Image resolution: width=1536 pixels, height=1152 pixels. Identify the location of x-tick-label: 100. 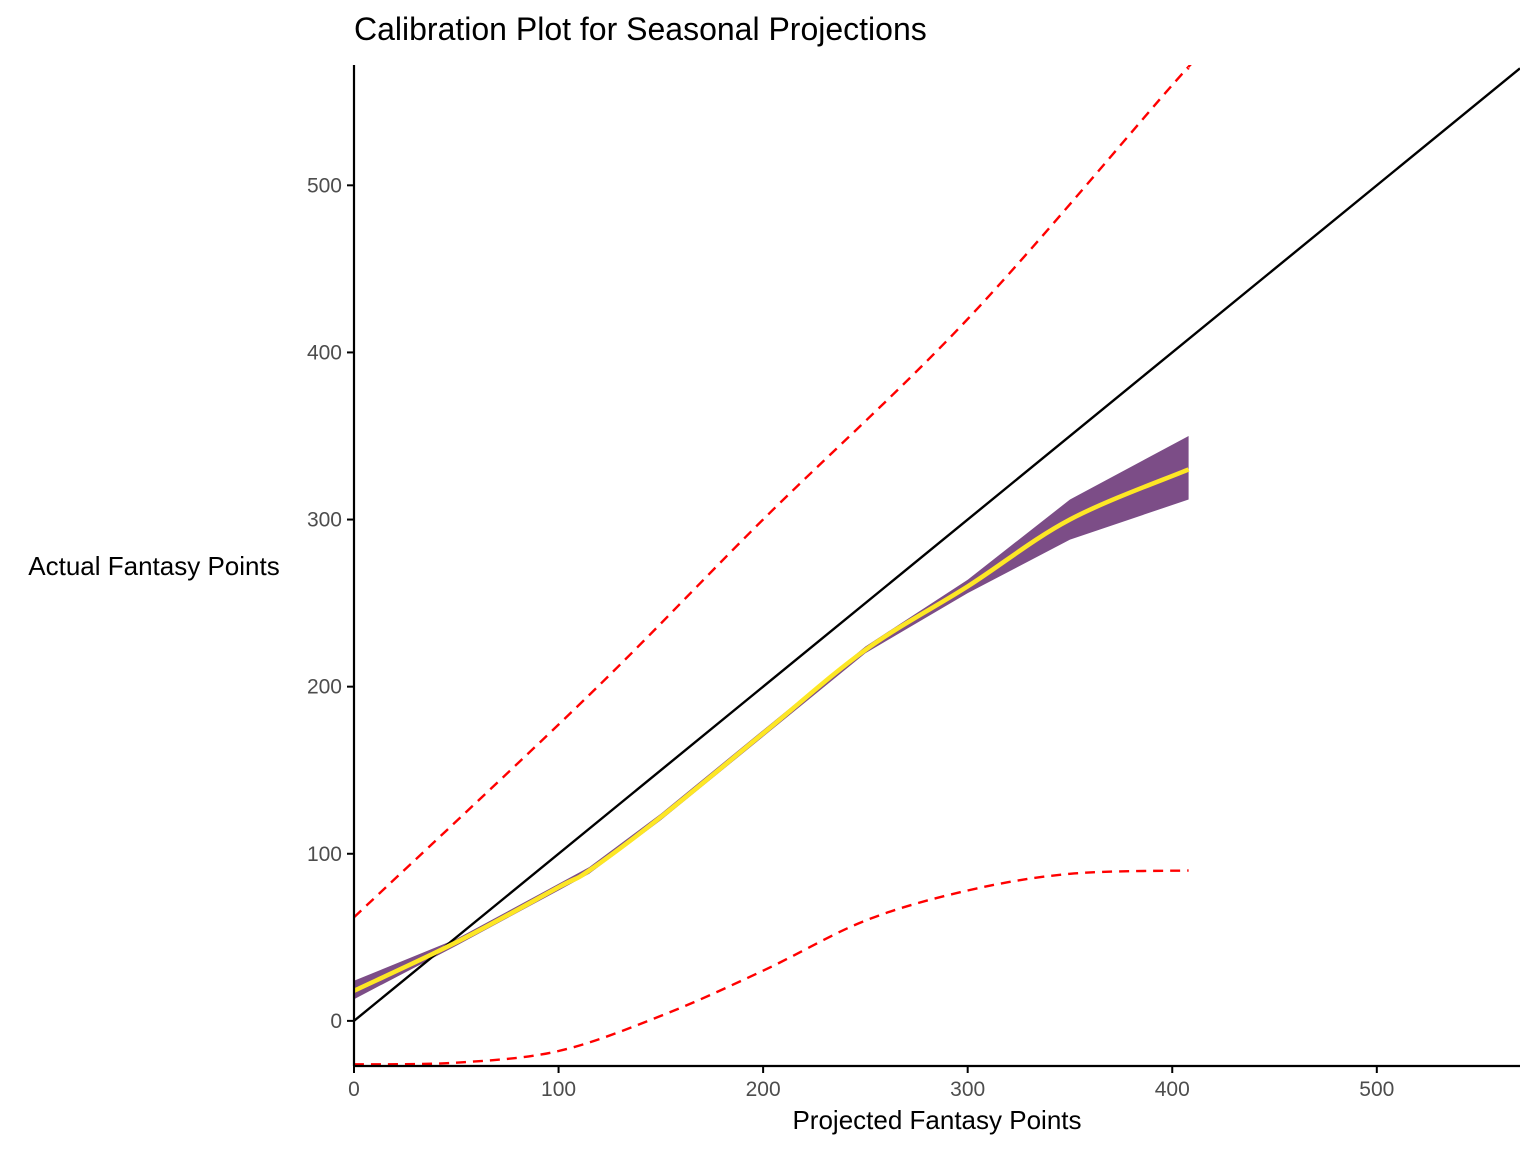
(558, 1089).